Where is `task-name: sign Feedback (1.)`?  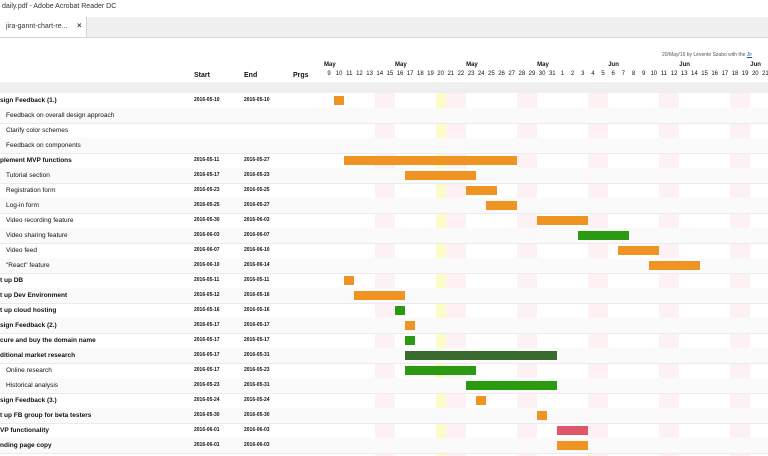
task-name: sign Feedback (1.) is located at coordinates (28, 100).